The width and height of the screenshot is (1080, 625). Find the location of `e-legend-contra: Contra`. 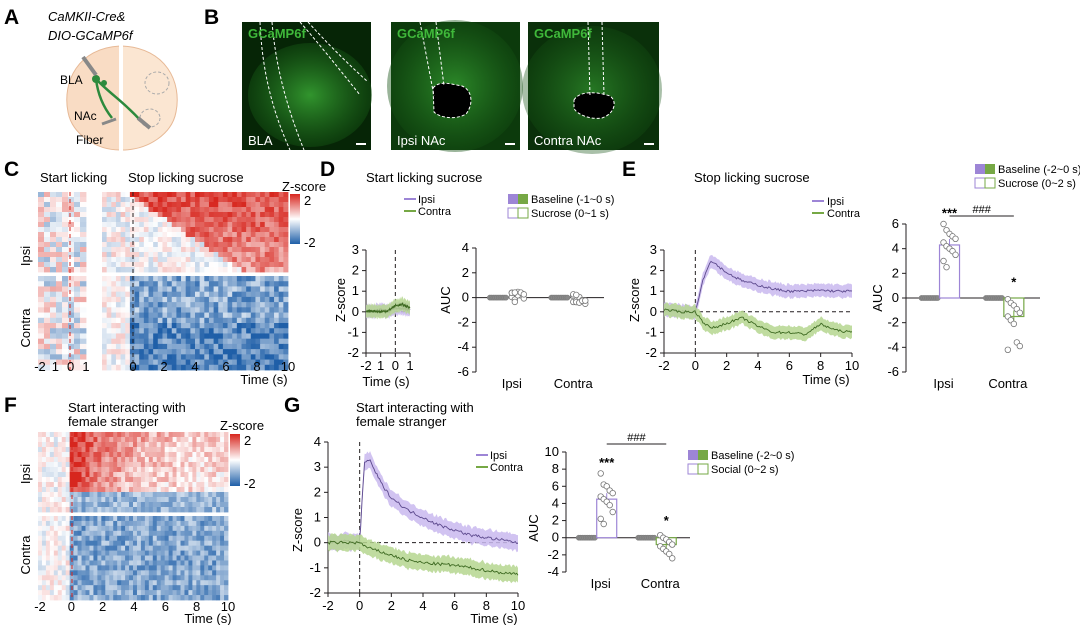

e-legend-contra: Contra is located at coordinates (844, 214).